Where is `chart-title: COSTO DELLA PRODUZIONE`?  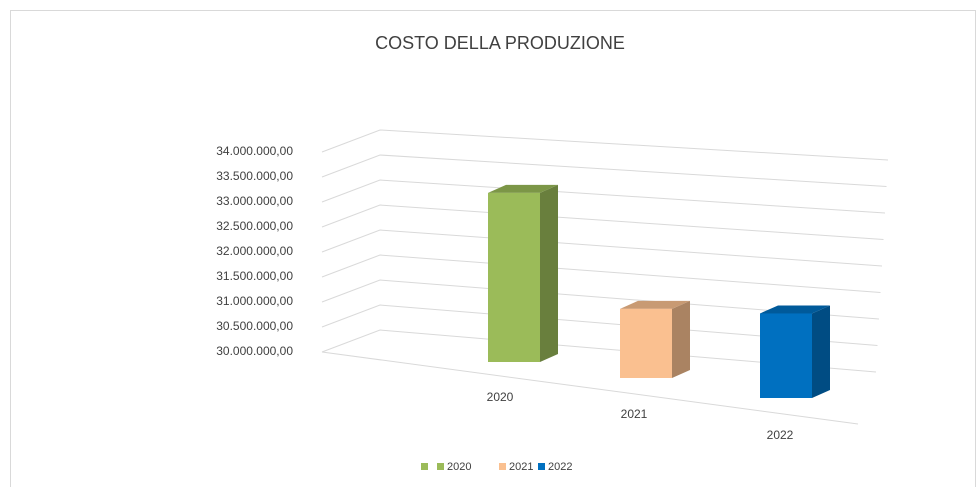 chart-title: COSTO DELLA PRODUZIONE is located at coordinates (500, 43).